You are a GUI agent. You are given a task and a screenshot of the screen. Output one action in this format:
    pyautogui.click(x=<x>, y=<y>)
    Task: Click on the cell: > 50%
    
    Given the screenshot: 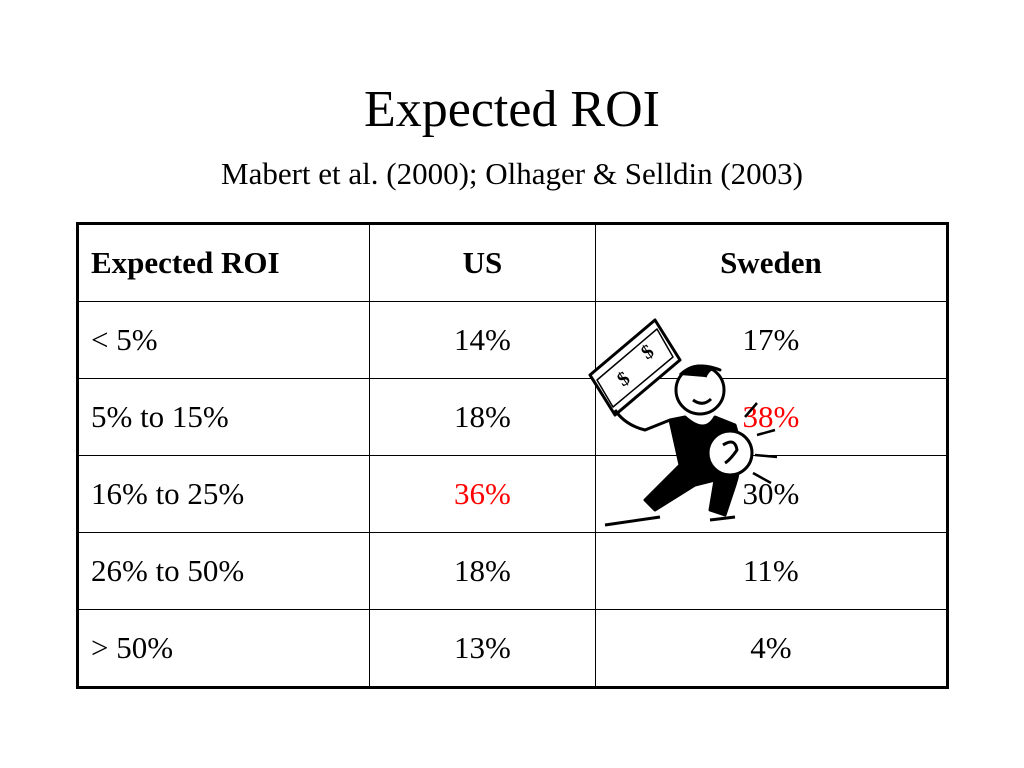 What is the action you would take?
    pyautogui.click(x=223, y=648)
    